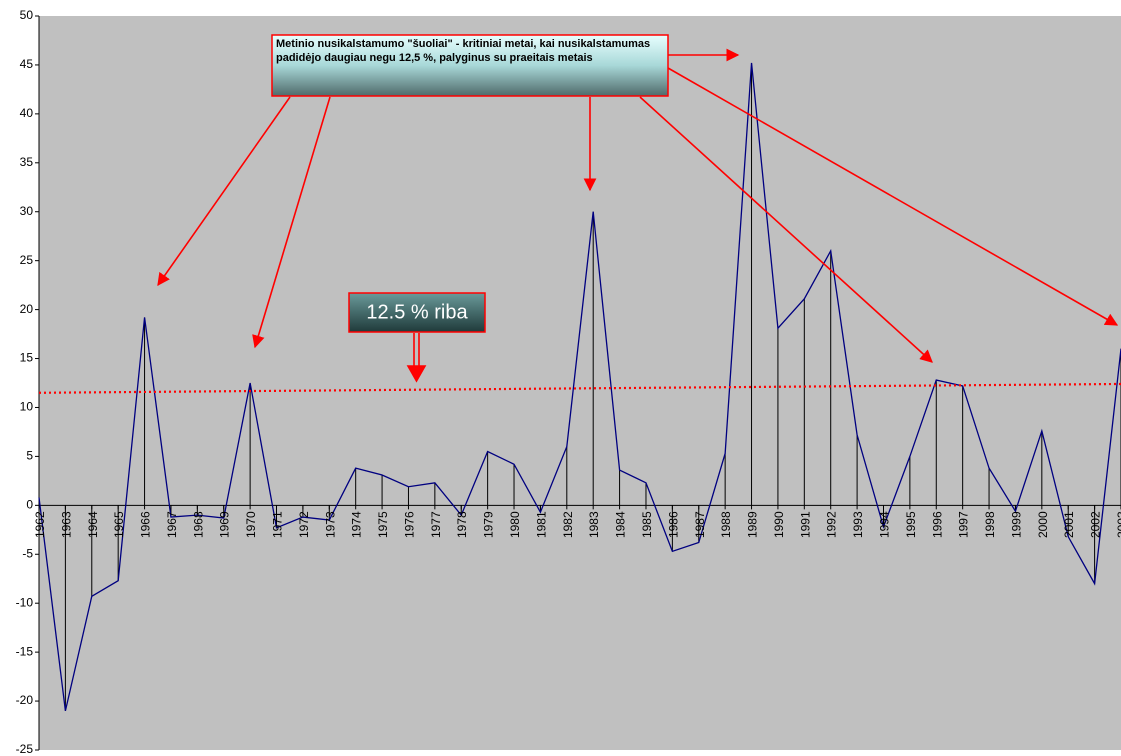 This screenshot has height=756, width=1121. What do you see at coordinates (357, 524) in the screenshot?
I see `x-tick-label: 1974` at bounding box center [357, 524].